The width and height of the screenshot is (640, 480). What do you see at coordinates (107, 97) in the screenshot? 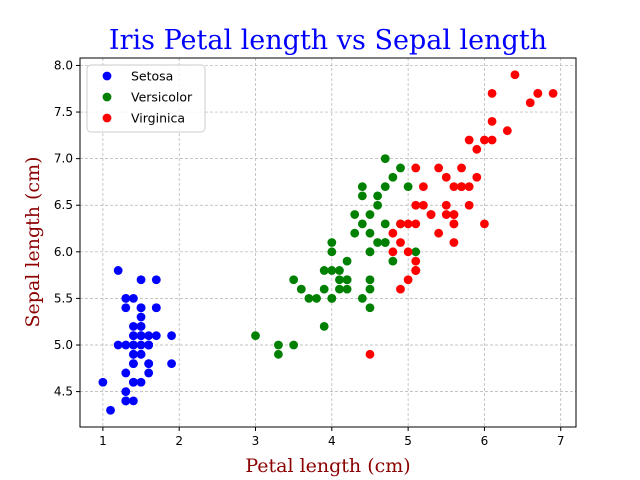
I see `legend-marker-versicolor` at bounding box center [107, 97].